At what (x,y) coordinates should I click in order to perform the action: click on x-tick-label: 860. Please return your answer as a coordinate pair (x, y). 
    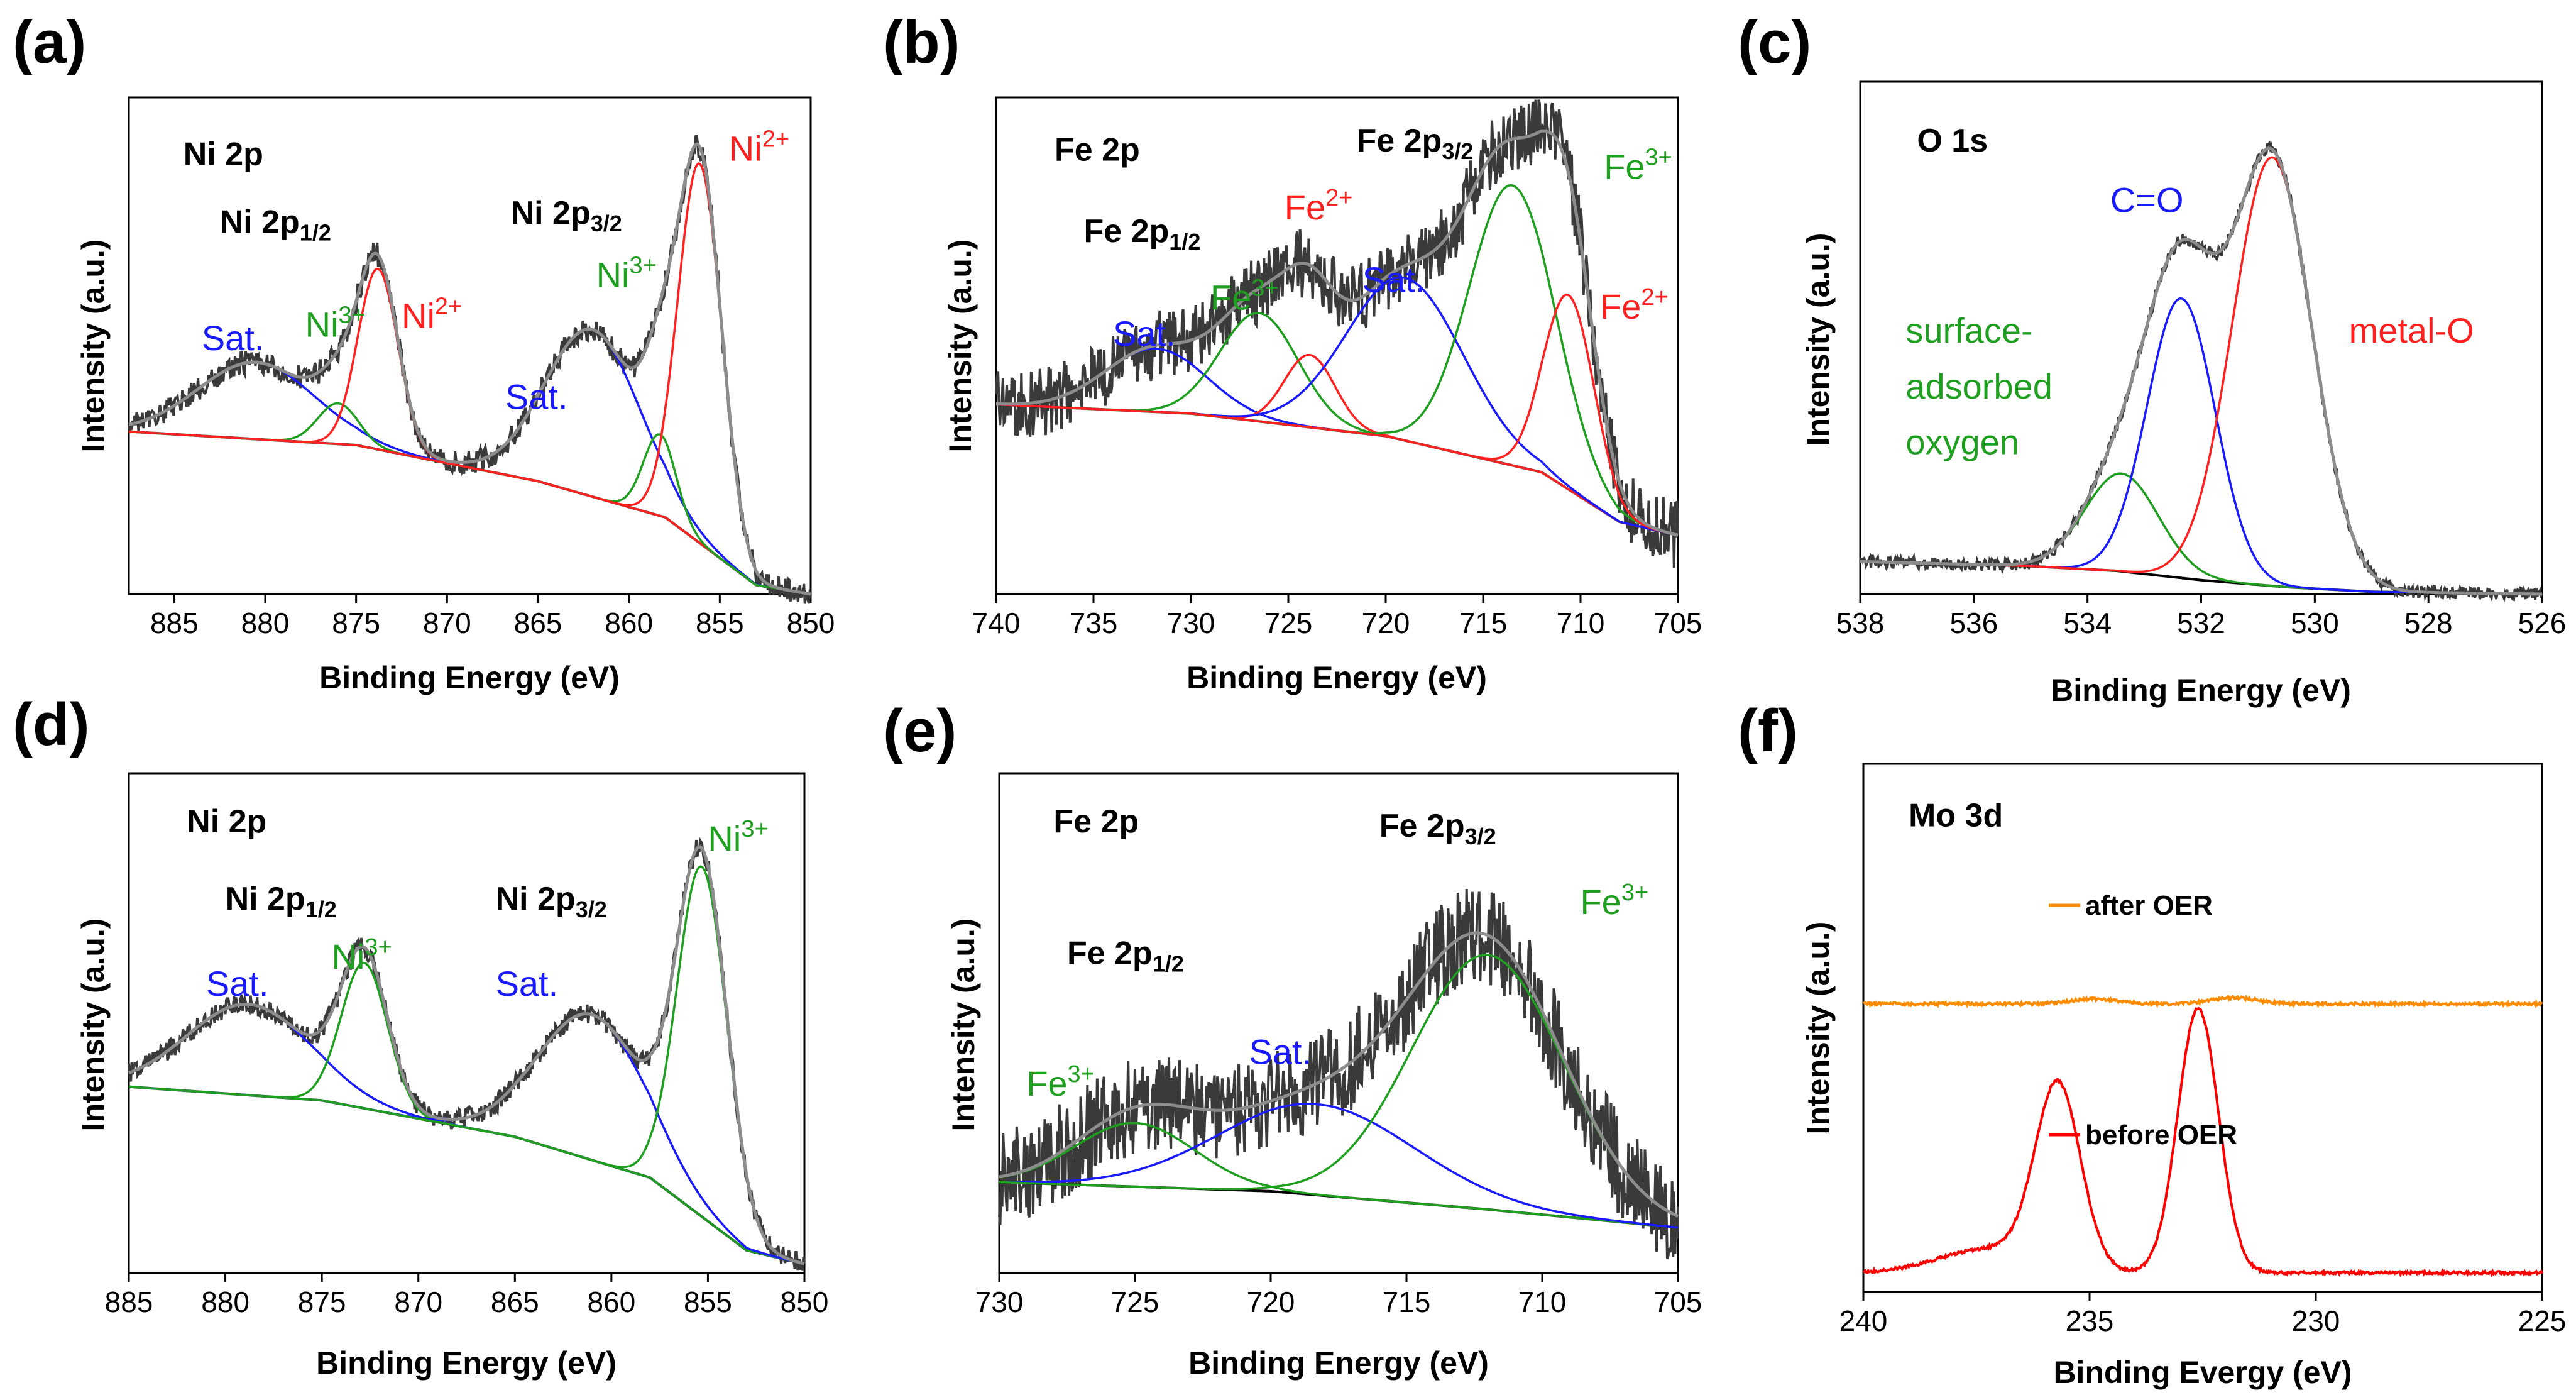
    Looking at the image, I should click on (611, 1302).